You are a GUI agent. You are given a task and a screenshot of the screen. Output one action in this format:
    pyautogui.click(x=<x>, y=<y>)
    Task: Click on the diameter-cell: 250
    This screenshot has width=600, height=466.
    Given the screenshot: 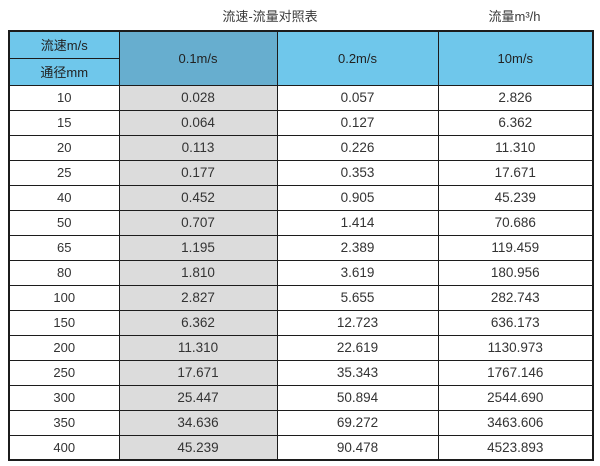 What is the action you would take?
    pyautogui.click(x=64, y=372)
    